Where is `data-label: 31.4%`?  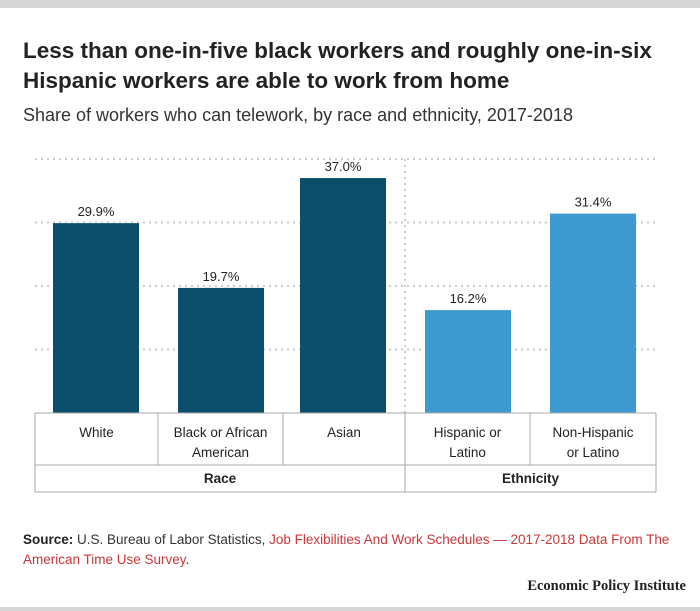
data-label: 31.4% is located at coordinates (593, 202).